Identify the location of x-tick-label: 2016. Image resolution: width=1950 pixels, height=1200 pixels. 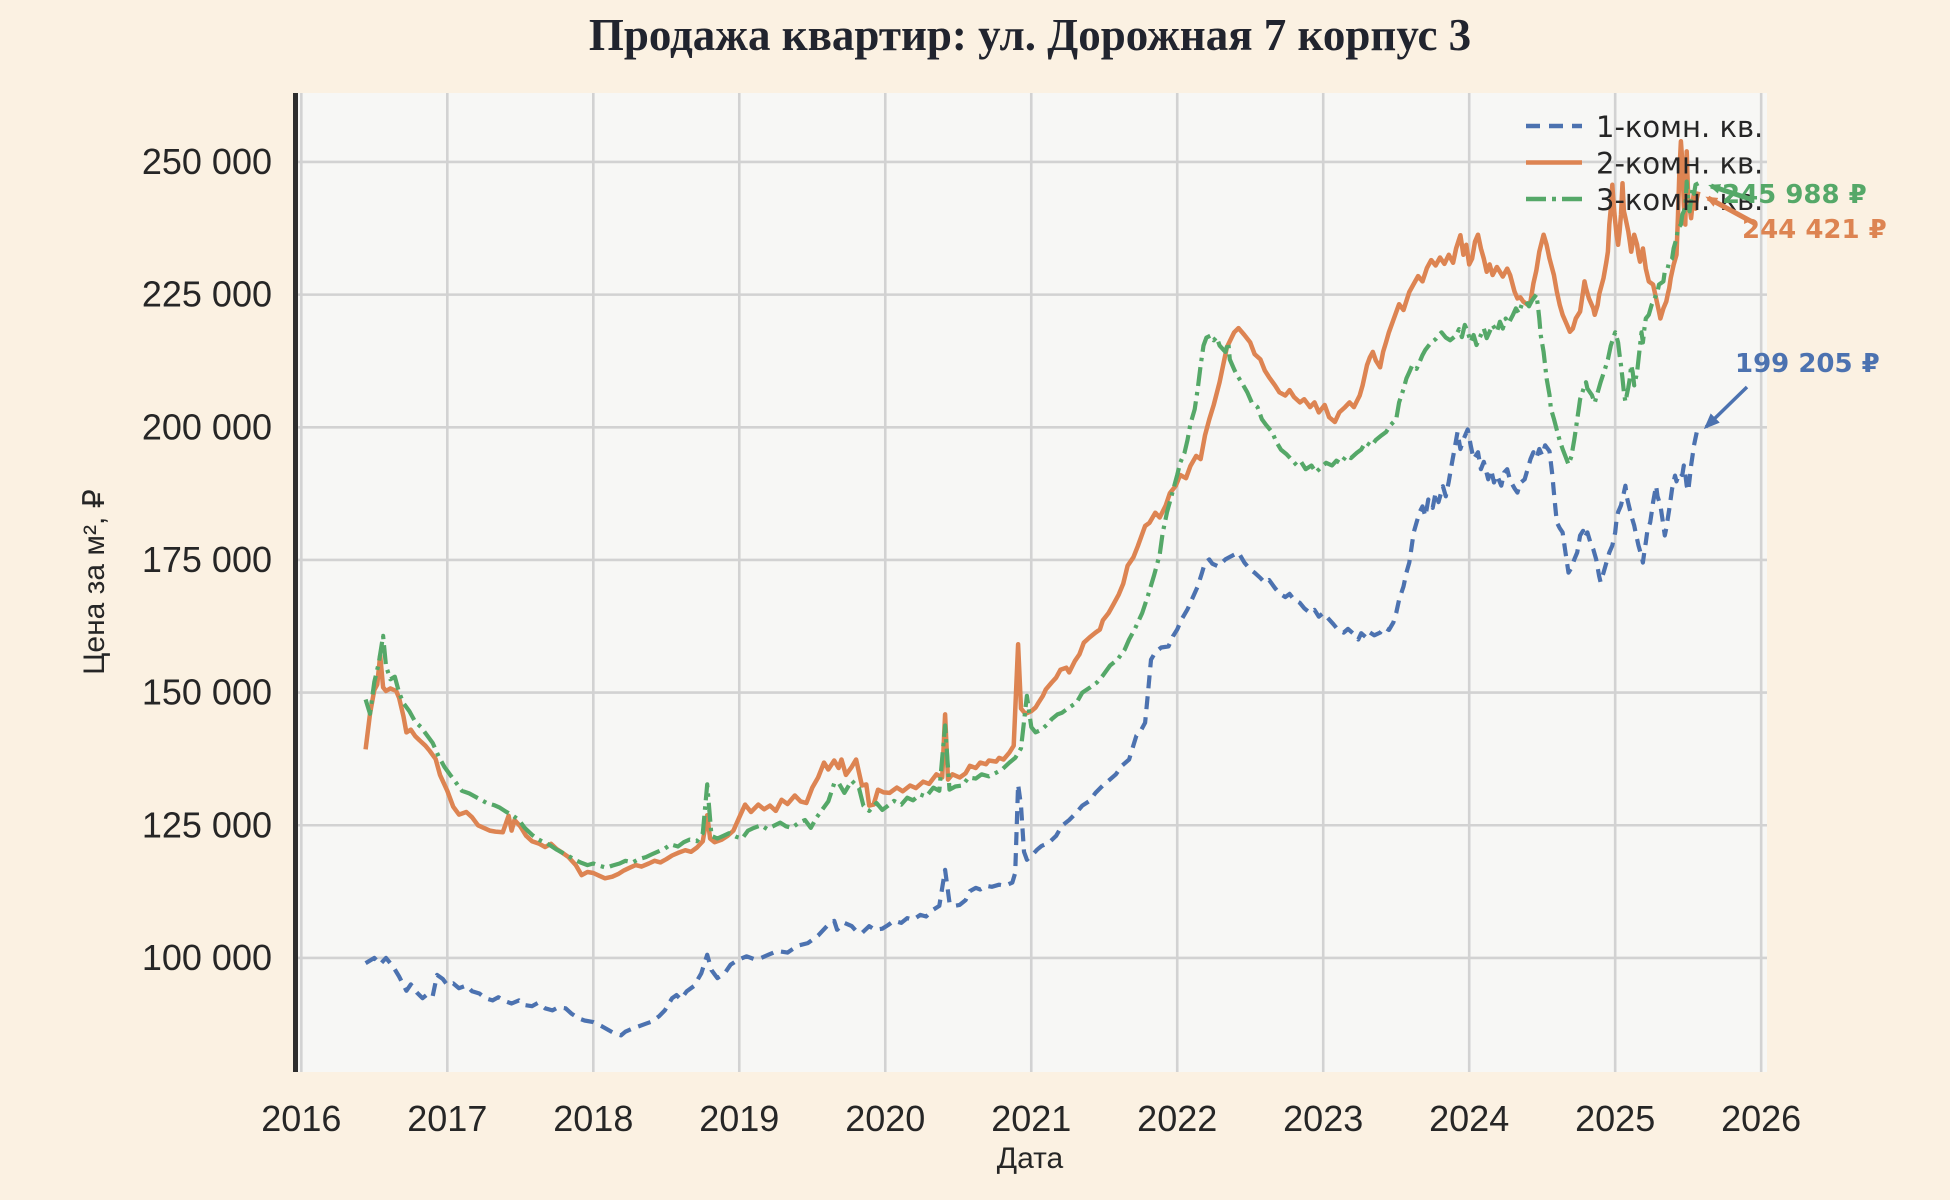
(301, 1118).